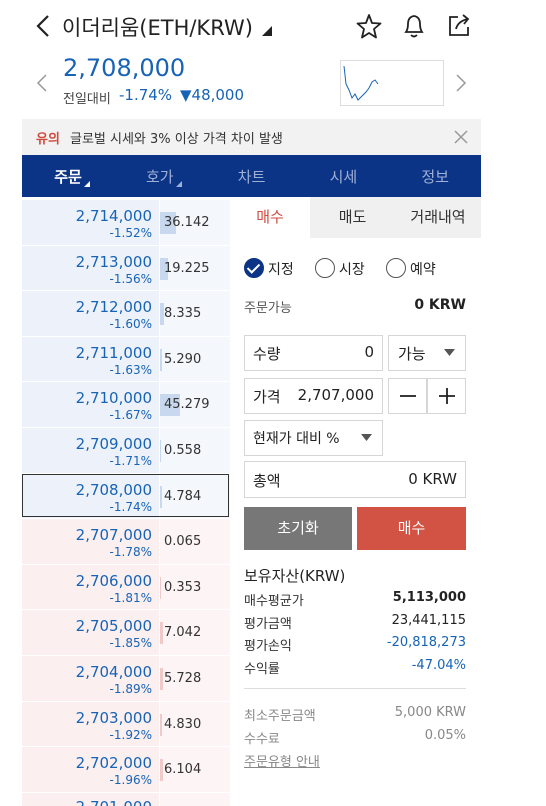 Image resolution: width=546 pixels, height=806 pixels. I want to click on orderbook-rate: -1.56%, so click(130, 278).